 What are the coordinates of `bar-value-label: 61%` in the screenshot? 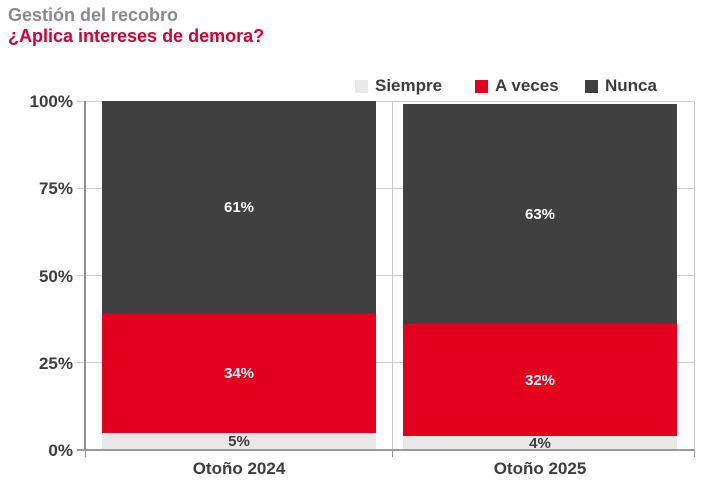 It's located at (239, 207).